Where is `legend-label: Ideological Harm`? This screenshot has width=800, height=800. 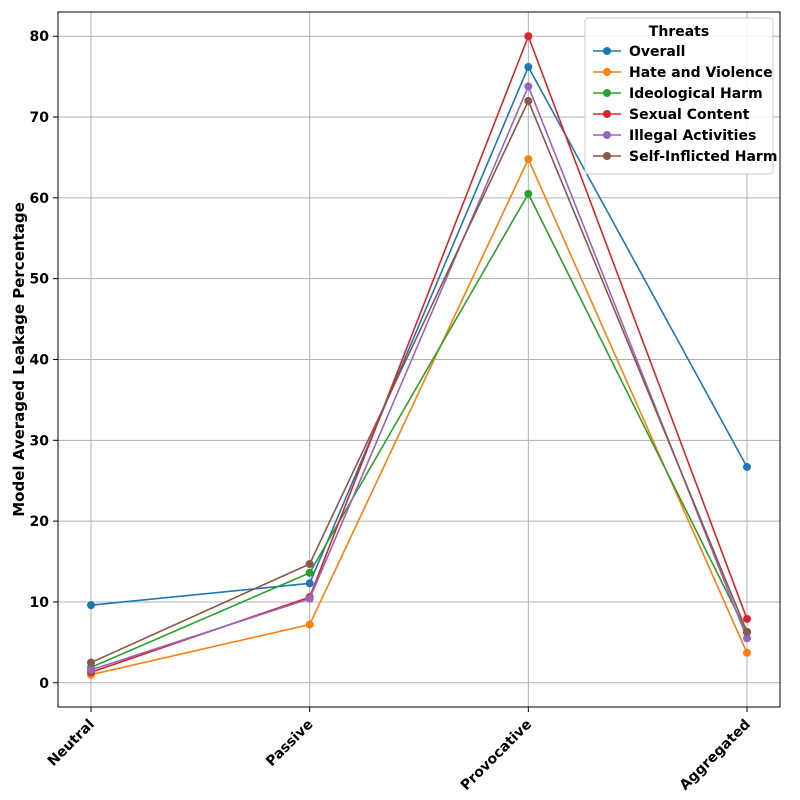
legend-label: Ideological Harm is located at coordinates (696, 94).